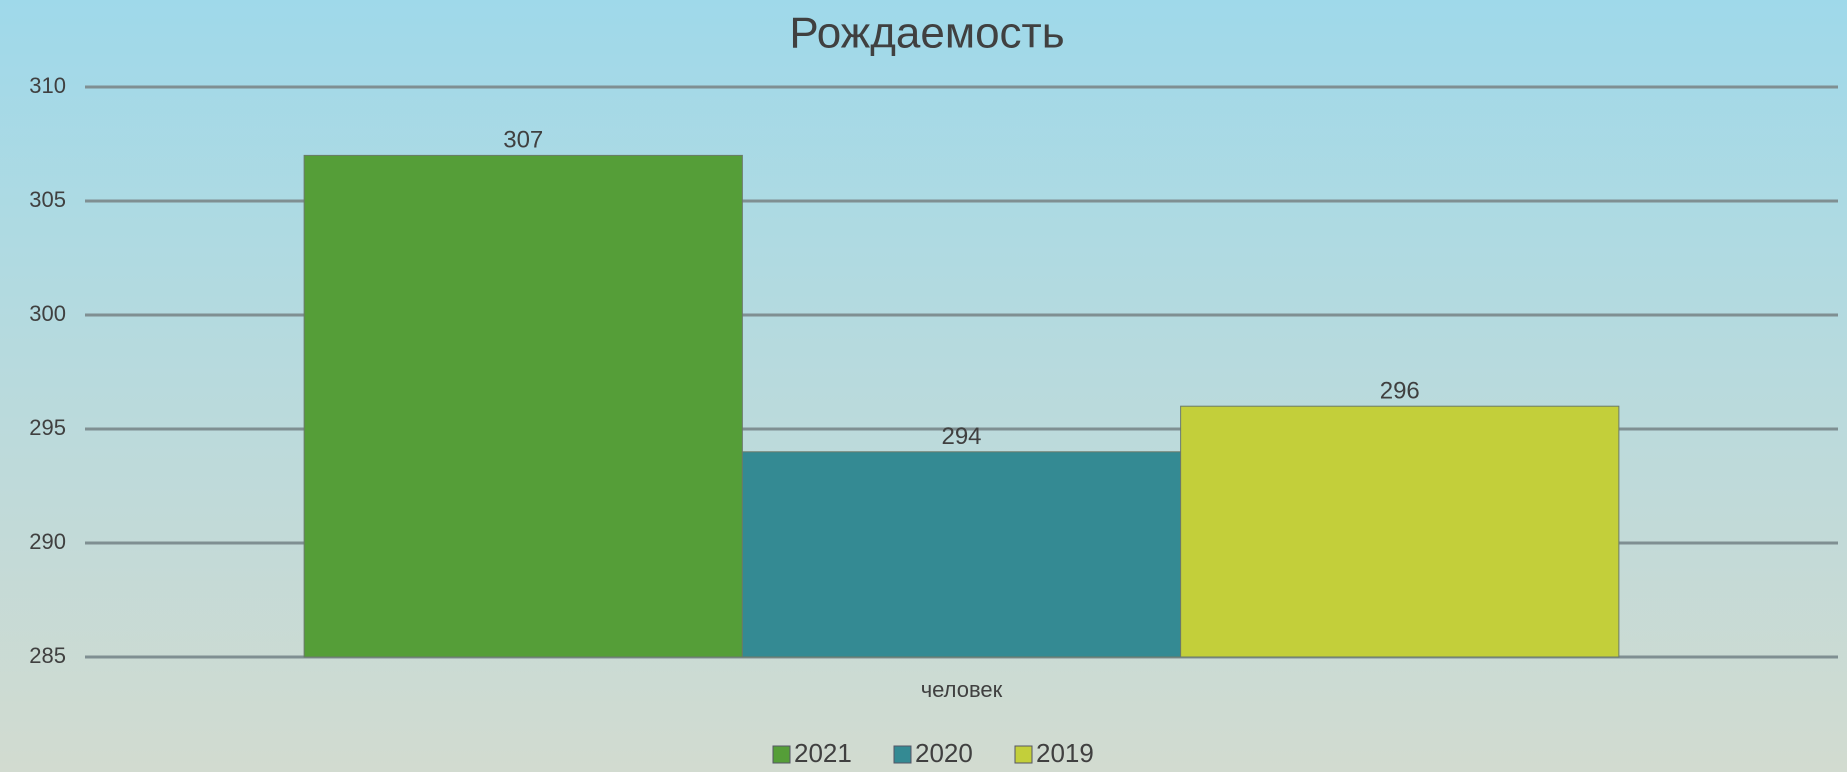 This screenshot has width=1847, height=772. What do you see at coordinates (47, 541) in the screenshot?
I see `y-tick-label: 290` at bounding box center [47, 541].